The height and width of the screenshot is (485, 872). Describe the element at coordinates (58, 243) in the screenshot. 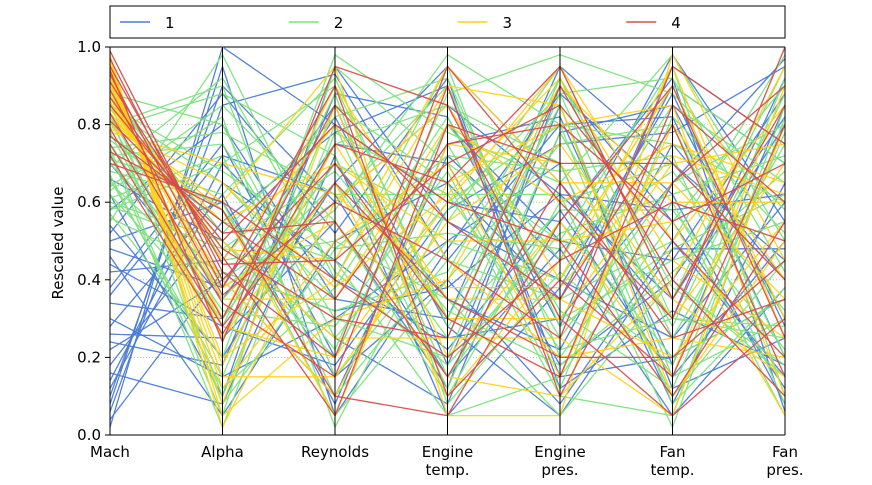

I see `y-axis-label: Rescaled value` at that location.